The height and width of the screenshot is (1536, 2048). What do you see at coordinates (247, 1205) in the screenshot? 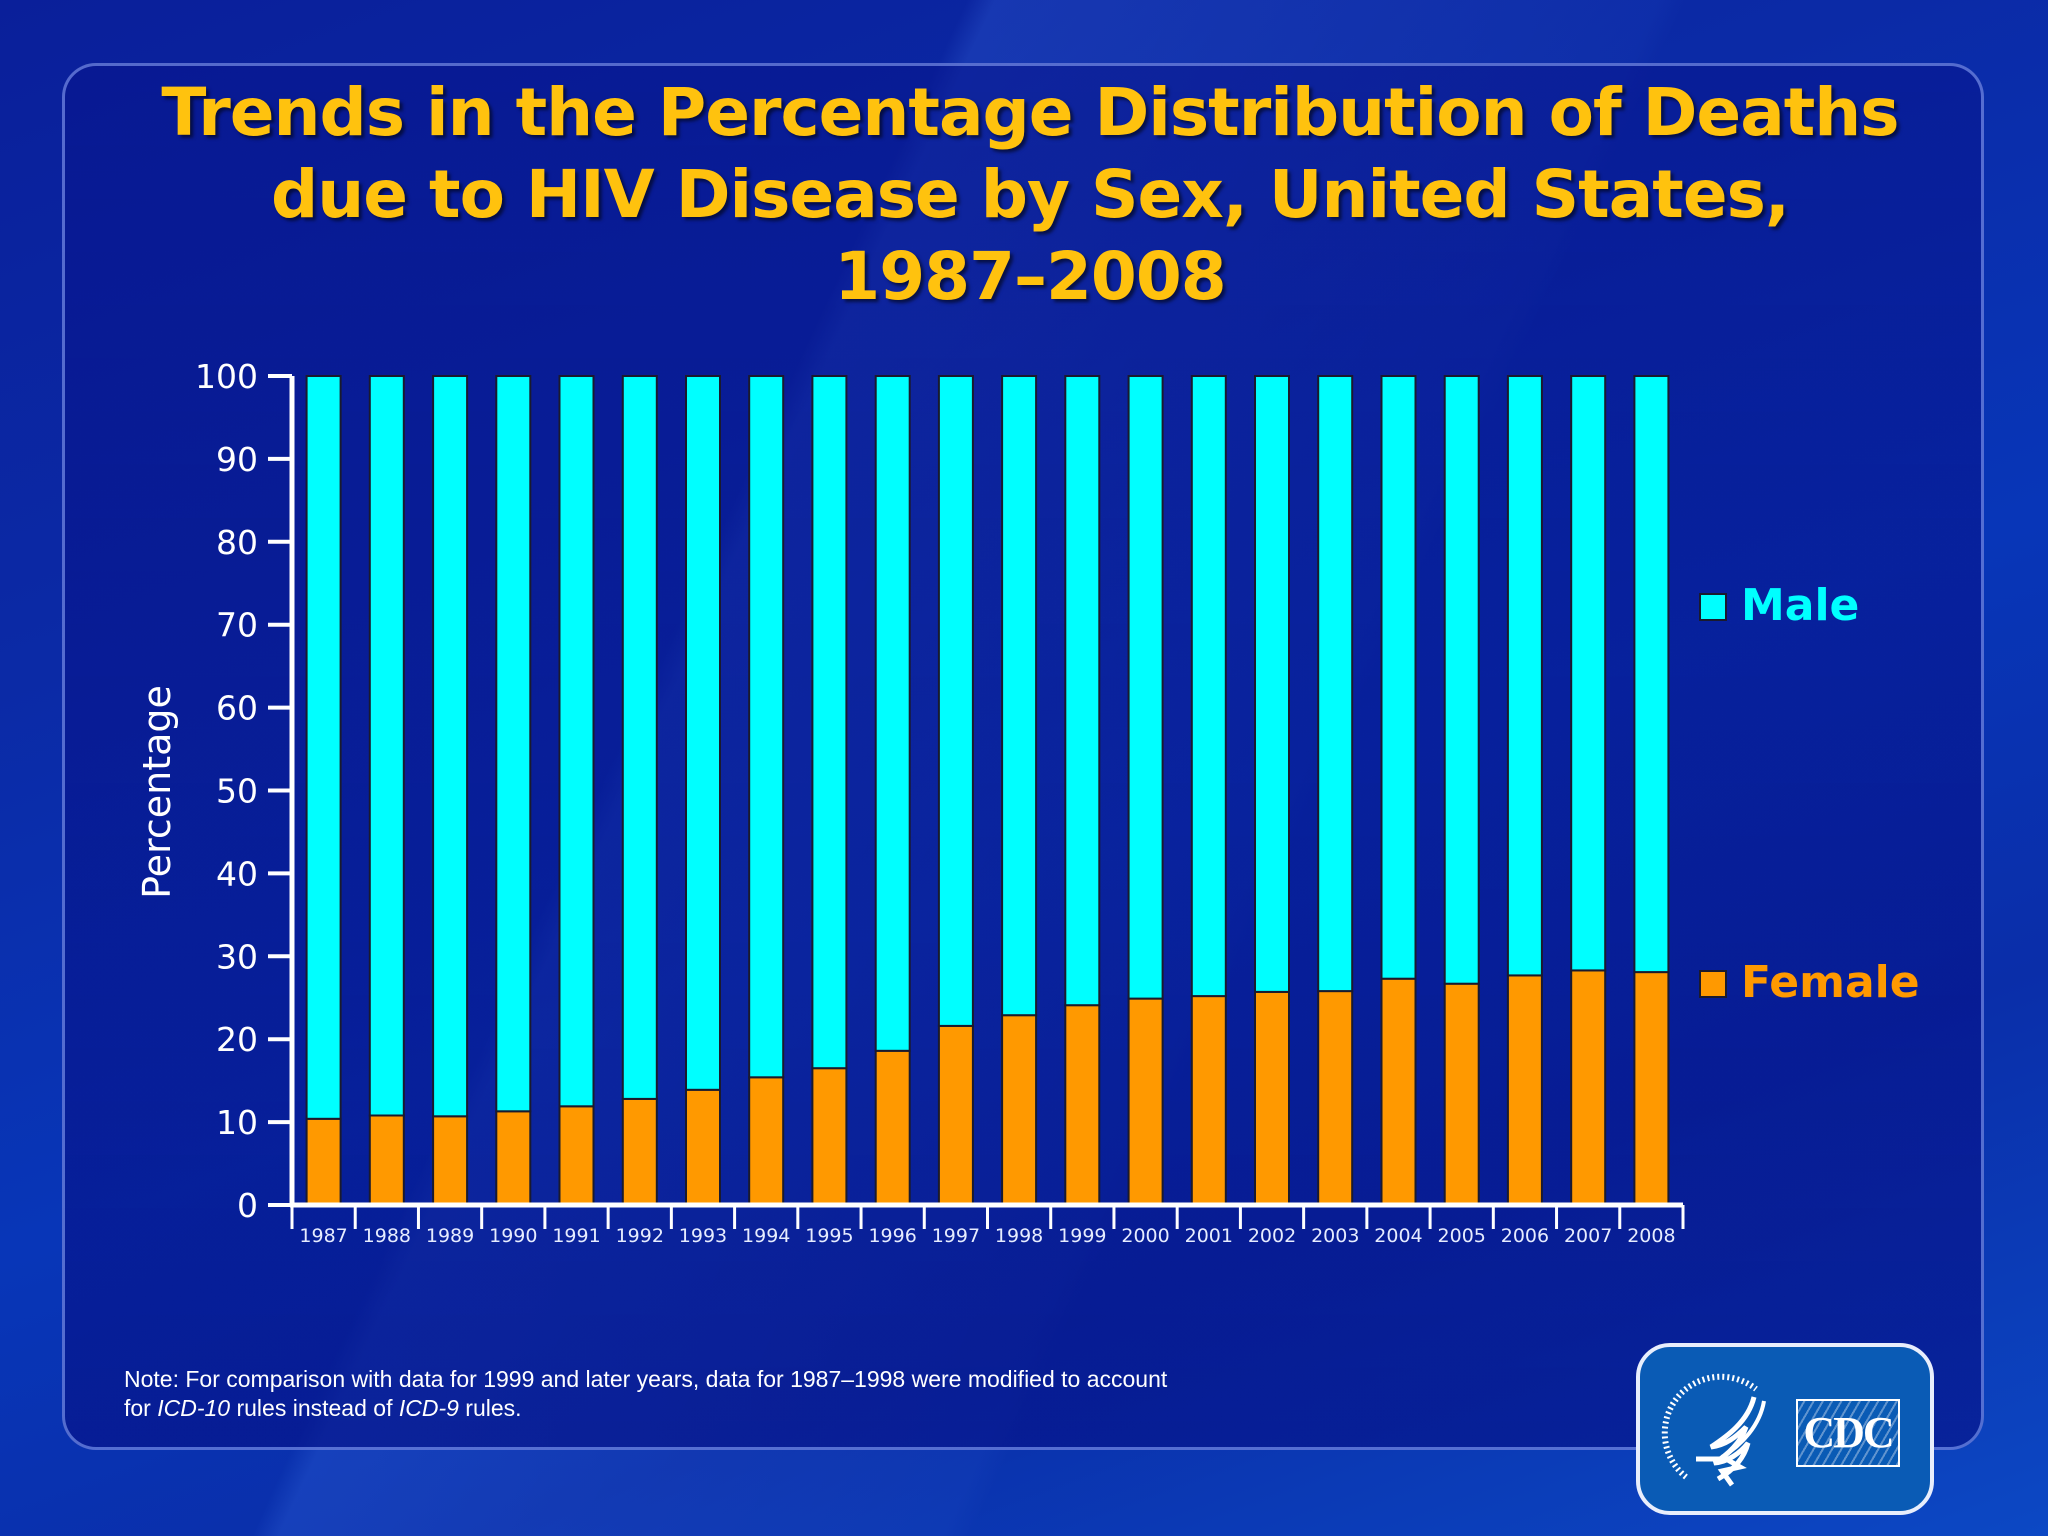
I see `y-tick-label-0: 0` at bounding box center [247, 1205].